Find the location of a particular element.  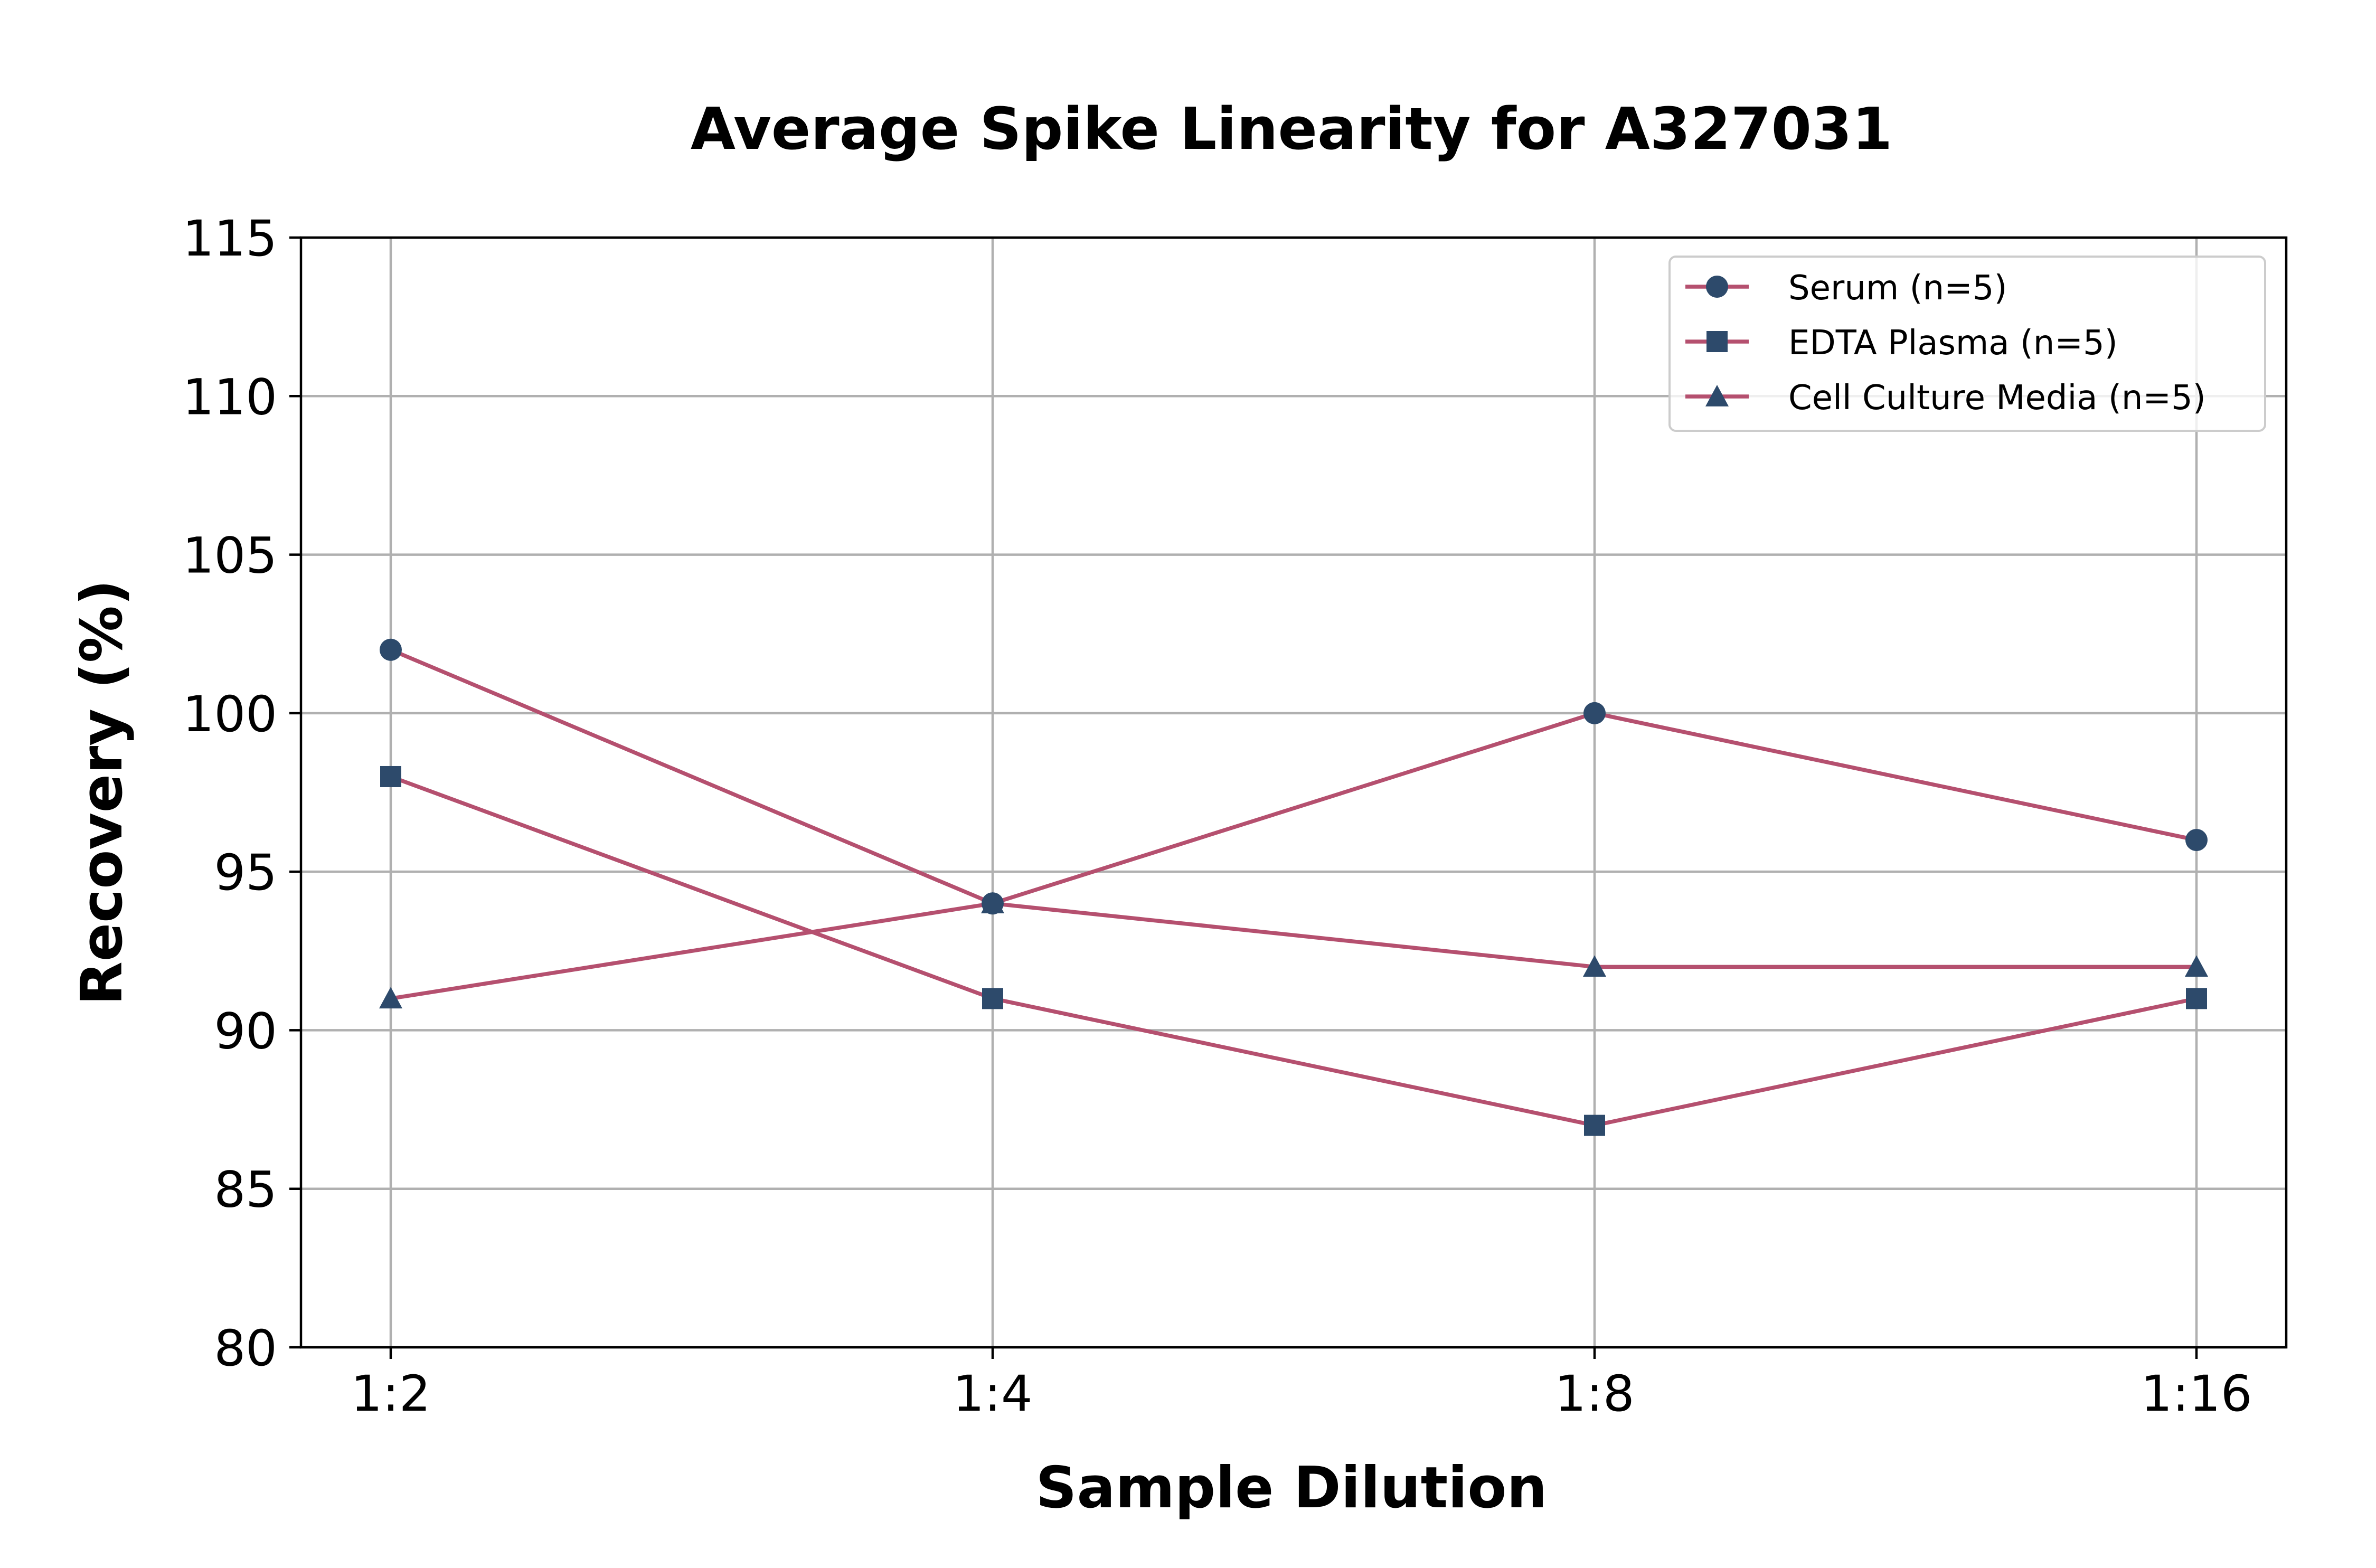

legend-label: Serum (n=5) is located at coordinates (1897, 288).